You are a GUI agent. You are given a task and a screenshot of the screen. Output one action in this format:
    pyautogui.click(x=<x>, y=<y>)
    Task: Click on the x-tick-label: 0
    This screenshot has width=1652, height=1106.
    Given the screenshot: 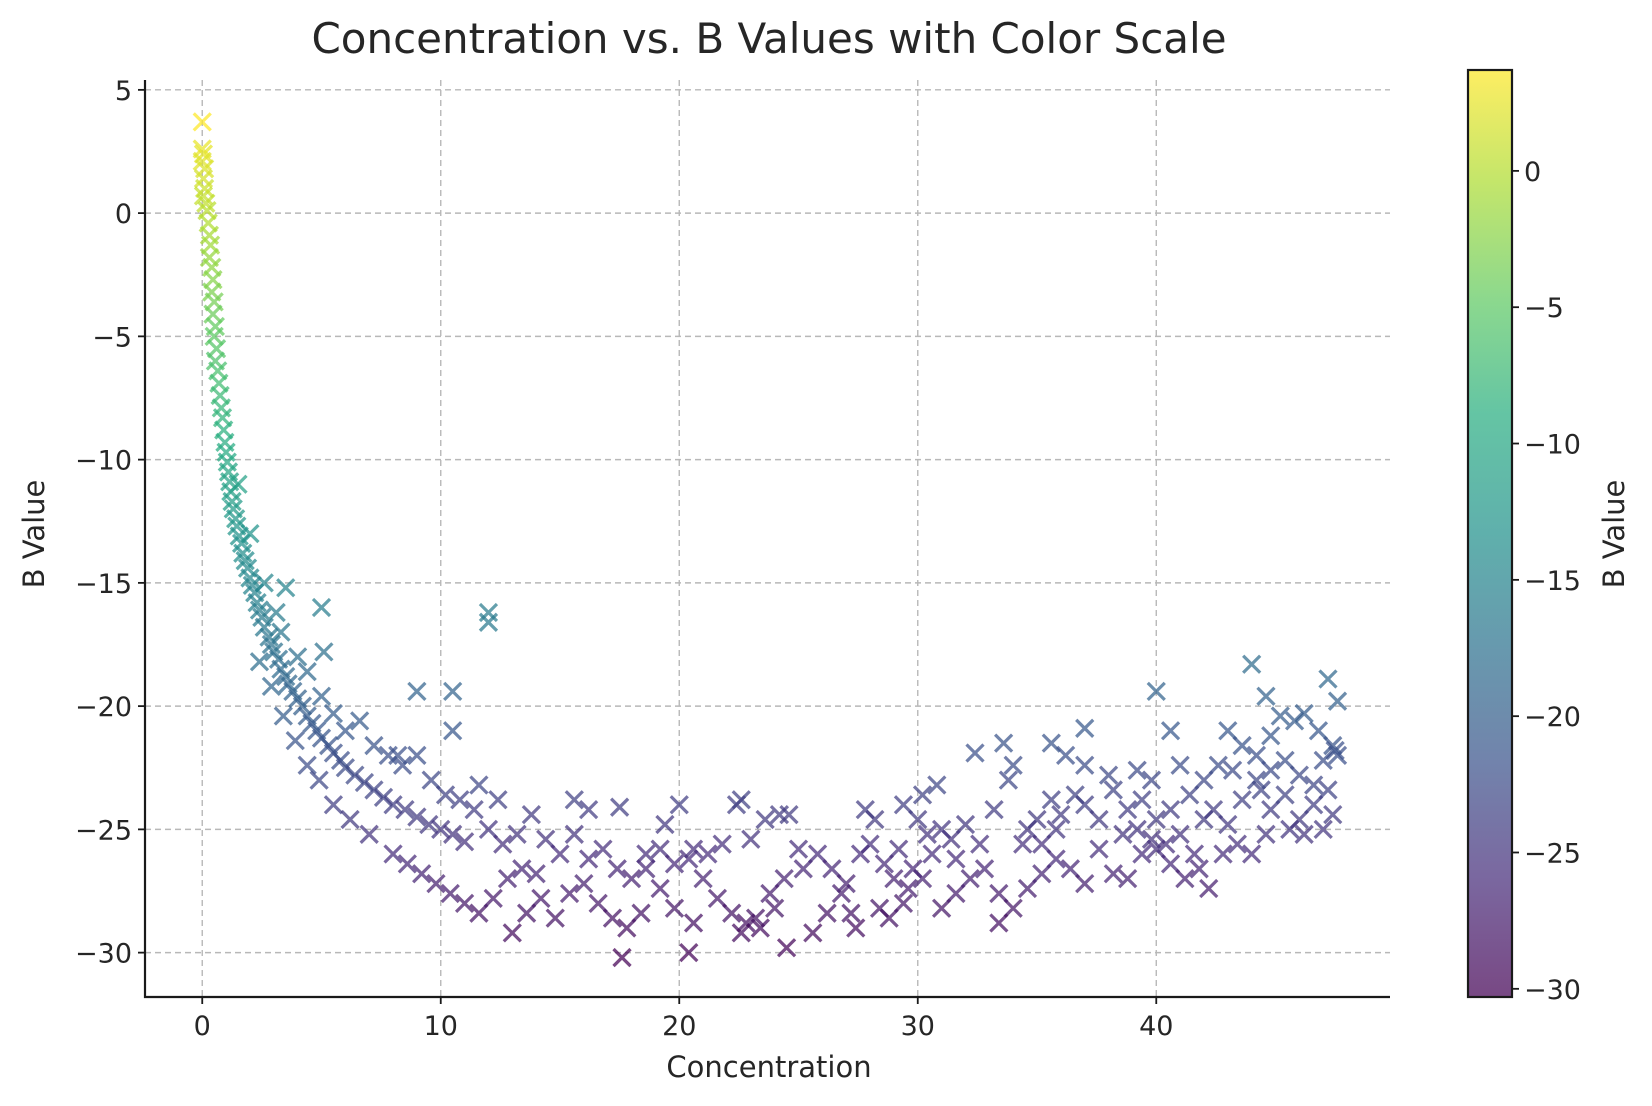 What is the action you would take?
    pyautogui.click(x=202, y=1026)
    